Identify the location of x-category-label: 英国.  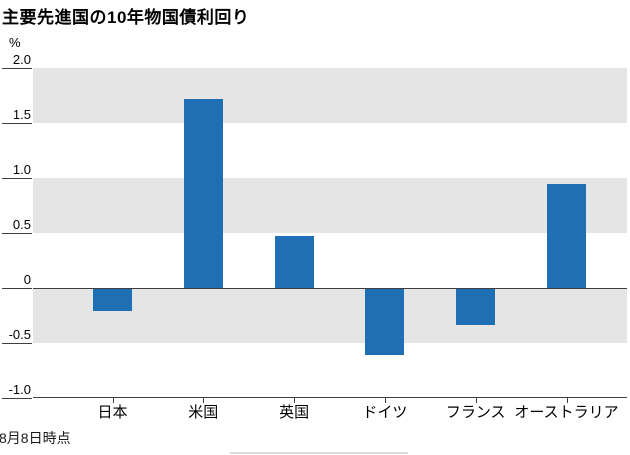
(294, 412).